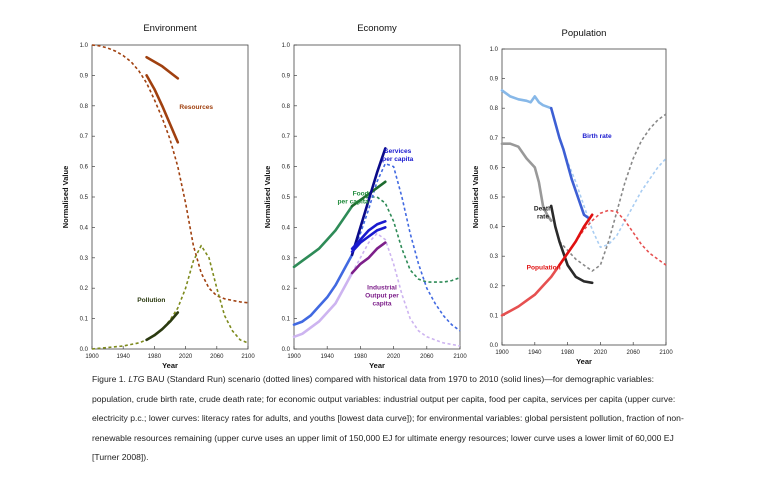 This screenshot has height=484, width=763. I want to click on series-label-line: Resources, so click(196, 107).